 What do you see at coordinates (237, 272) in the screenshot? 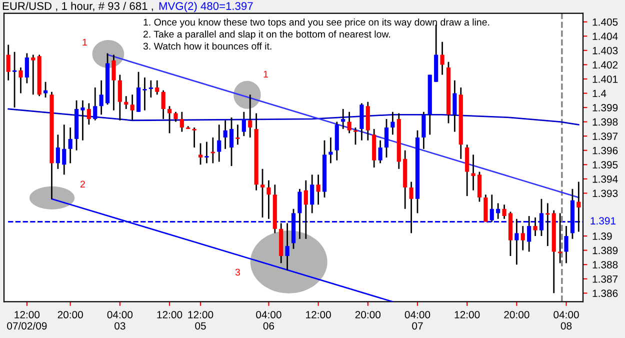
I see `annotation: 3` at bounding box center [237, 272].